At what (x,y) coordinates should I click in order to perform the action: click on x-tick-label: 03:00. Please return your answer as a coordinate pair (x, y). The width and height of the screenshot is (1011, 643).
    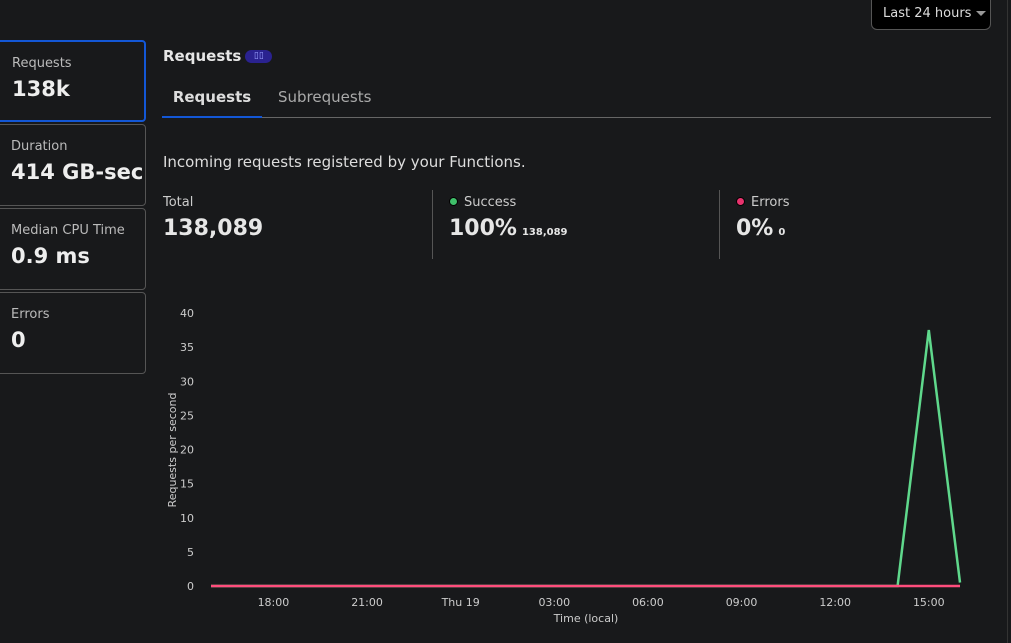
    Looking at the image, I should click on (554, 602).